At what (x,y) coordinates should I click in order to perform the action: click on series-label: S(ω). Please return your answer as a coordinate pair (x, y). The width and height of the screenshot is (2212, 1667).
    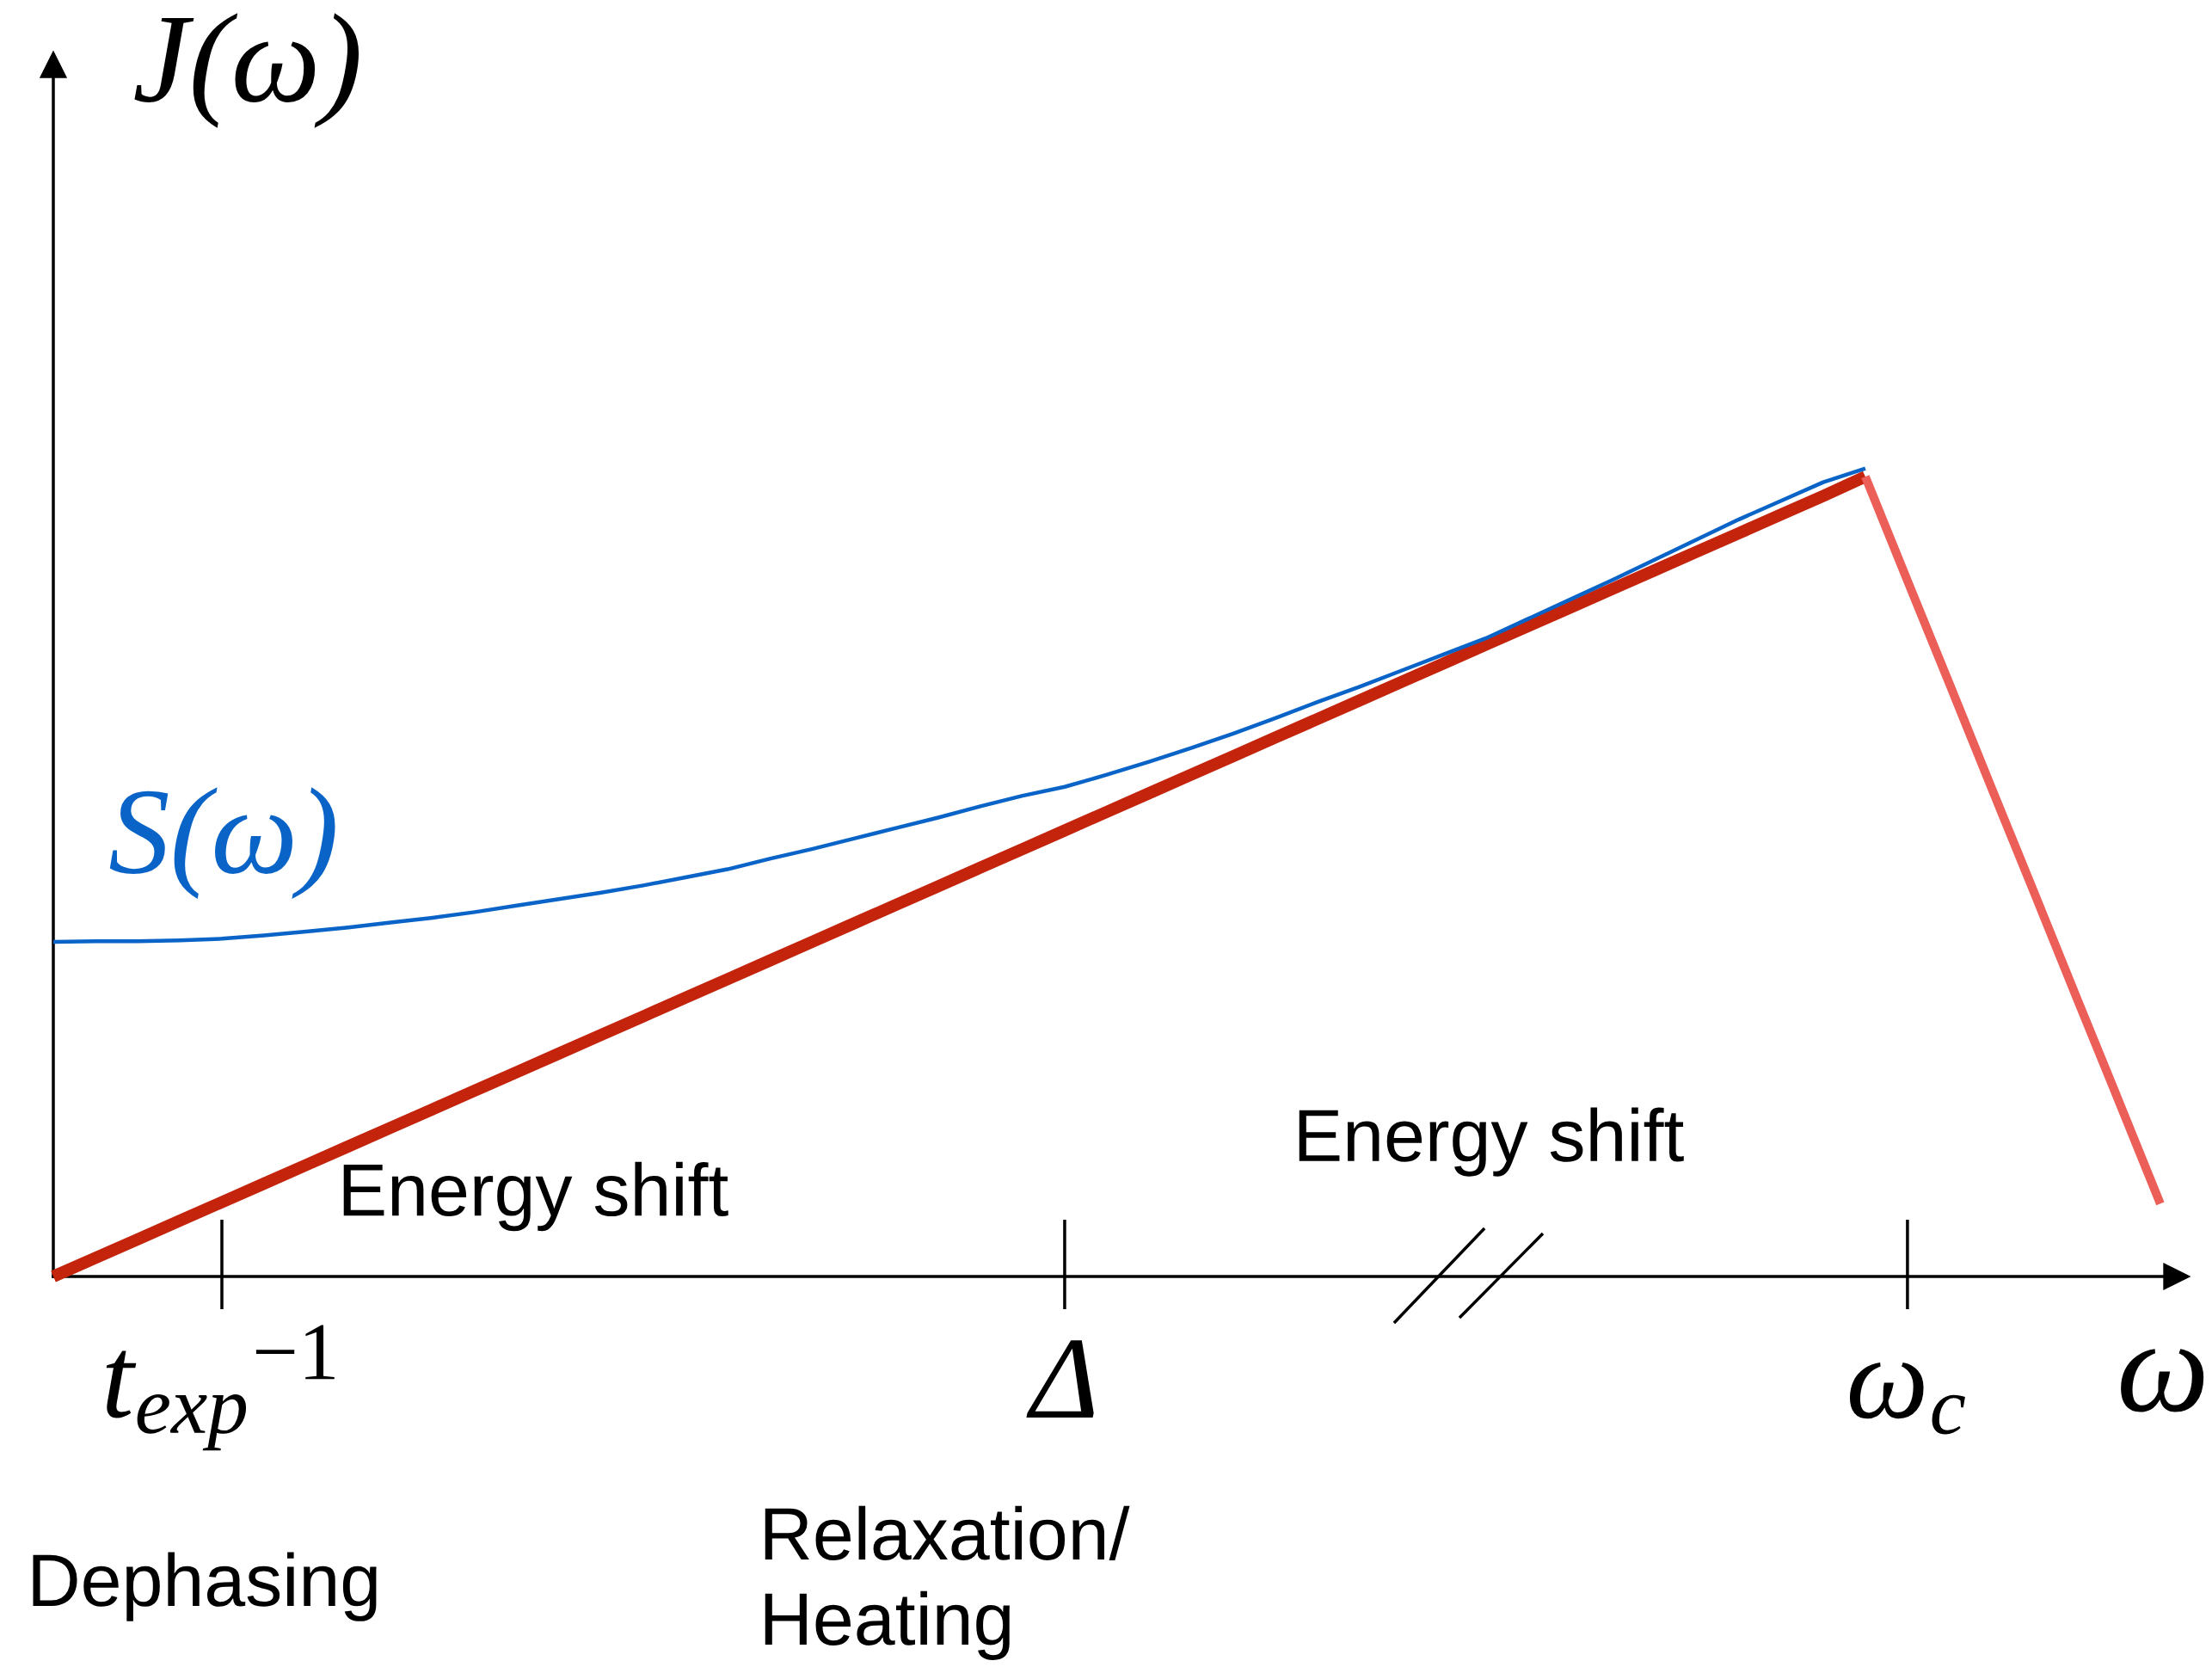
    Looking at the image, I should click on (222, 843).